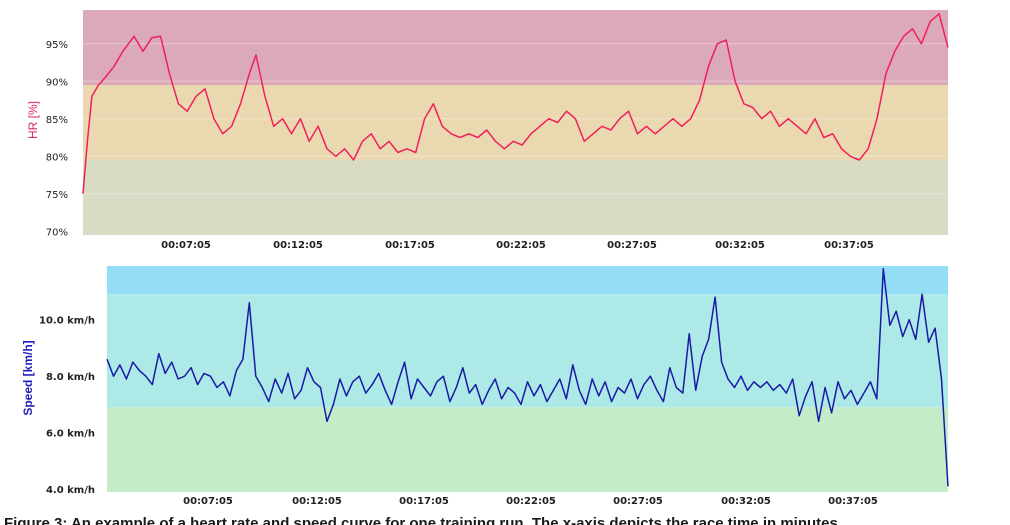 This screenshot has height=525, width=1010. I want to click on y-tick-label: 85%, so click(57, 120).